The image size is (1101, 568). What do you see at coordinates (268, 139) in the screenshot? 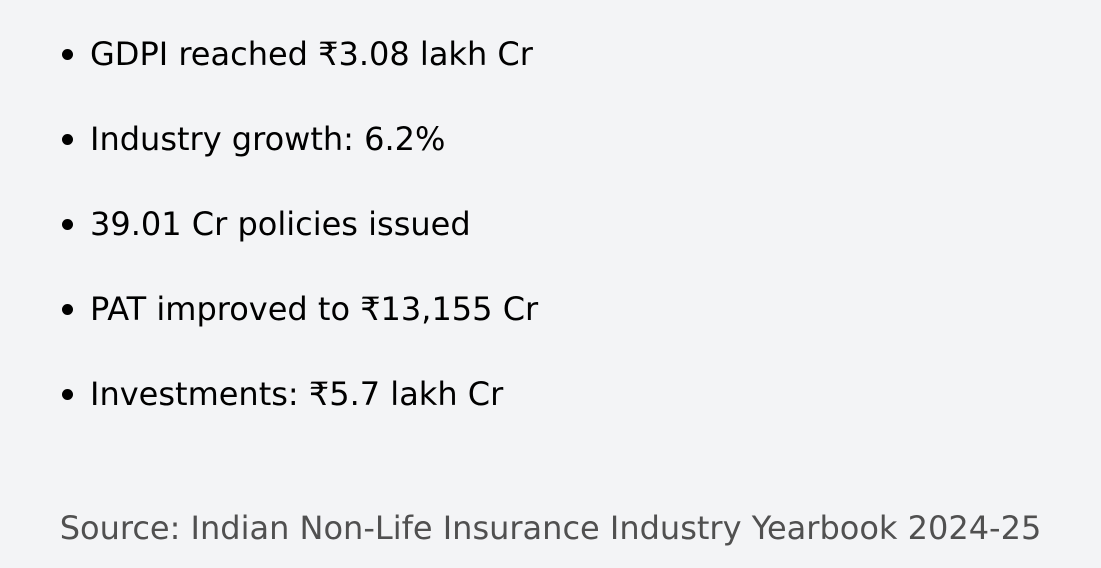
I see `bullet-text: Industry growth: 6.2%` at bounding box center [268, 139].